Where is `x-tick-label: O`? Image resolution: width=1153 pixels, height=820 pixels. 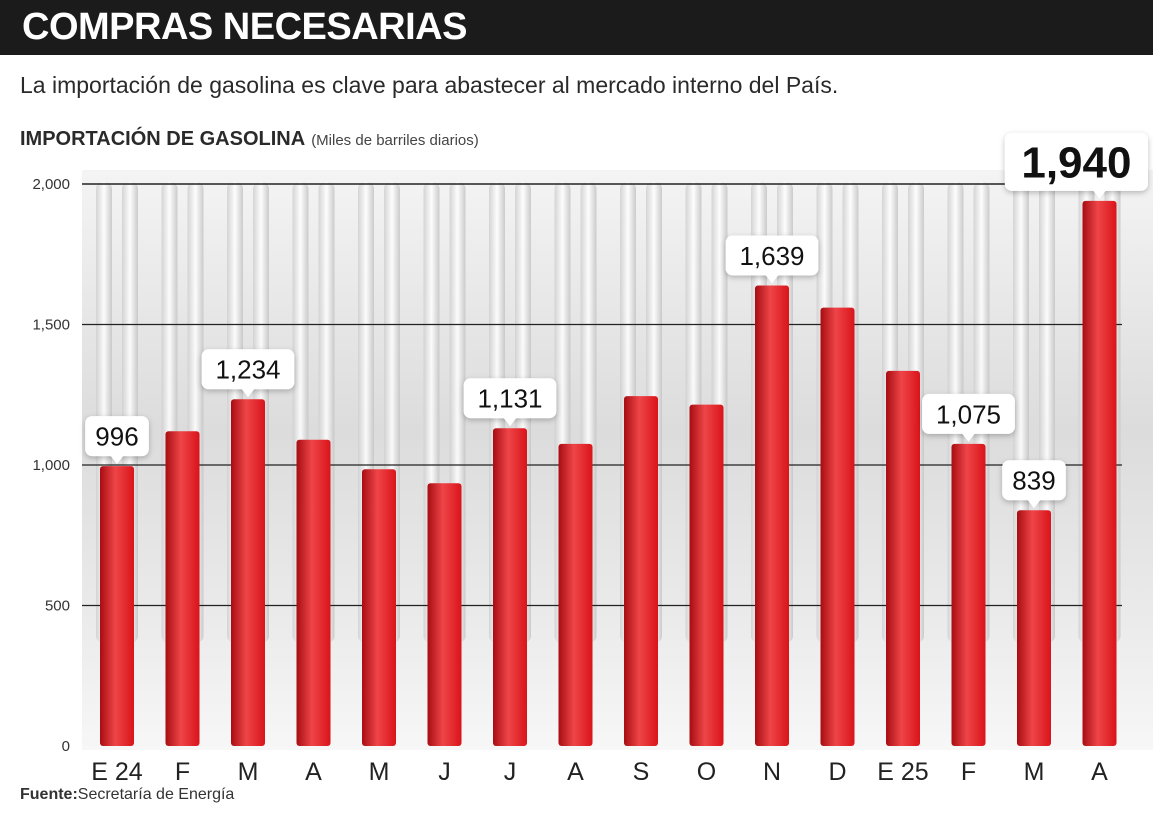 x-tick-label: O is located at coordinates (706, 772).